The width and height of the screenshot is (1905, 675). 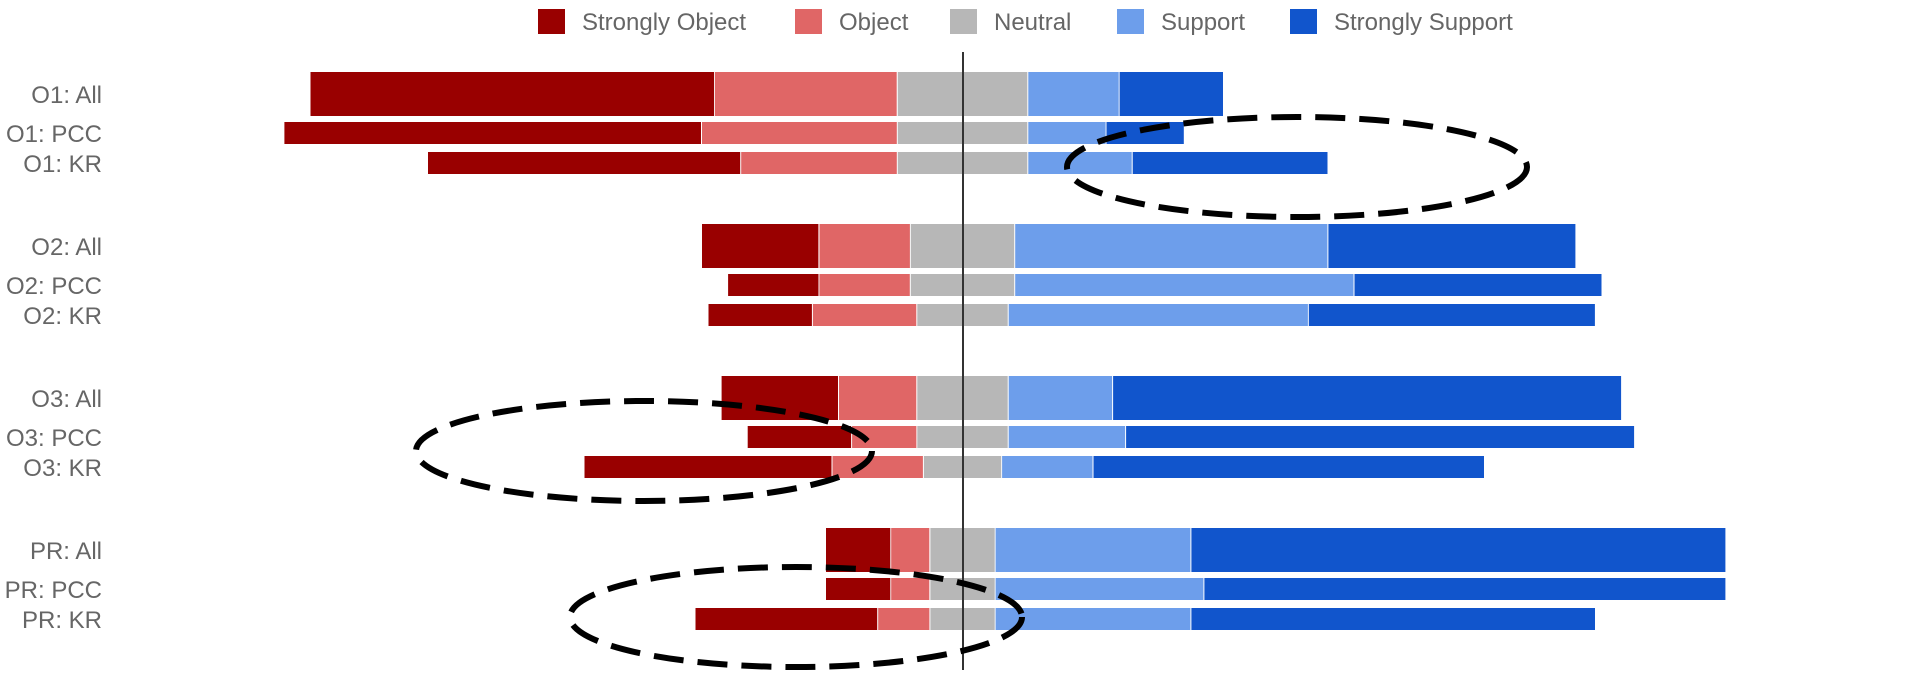 I want to click on bar-segment-o1-kr-support, so click(x=1080, y=163).